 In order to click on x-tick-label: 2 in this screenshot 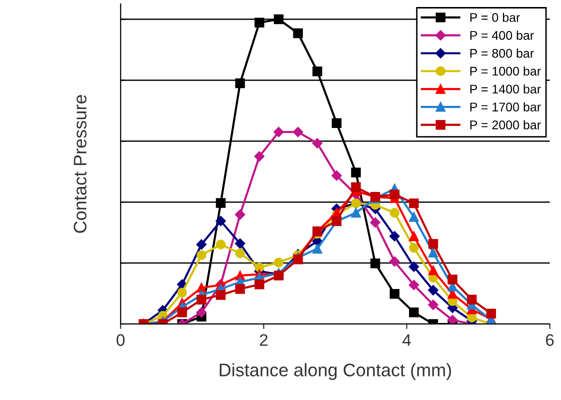, I will do `click(264, 340)`.